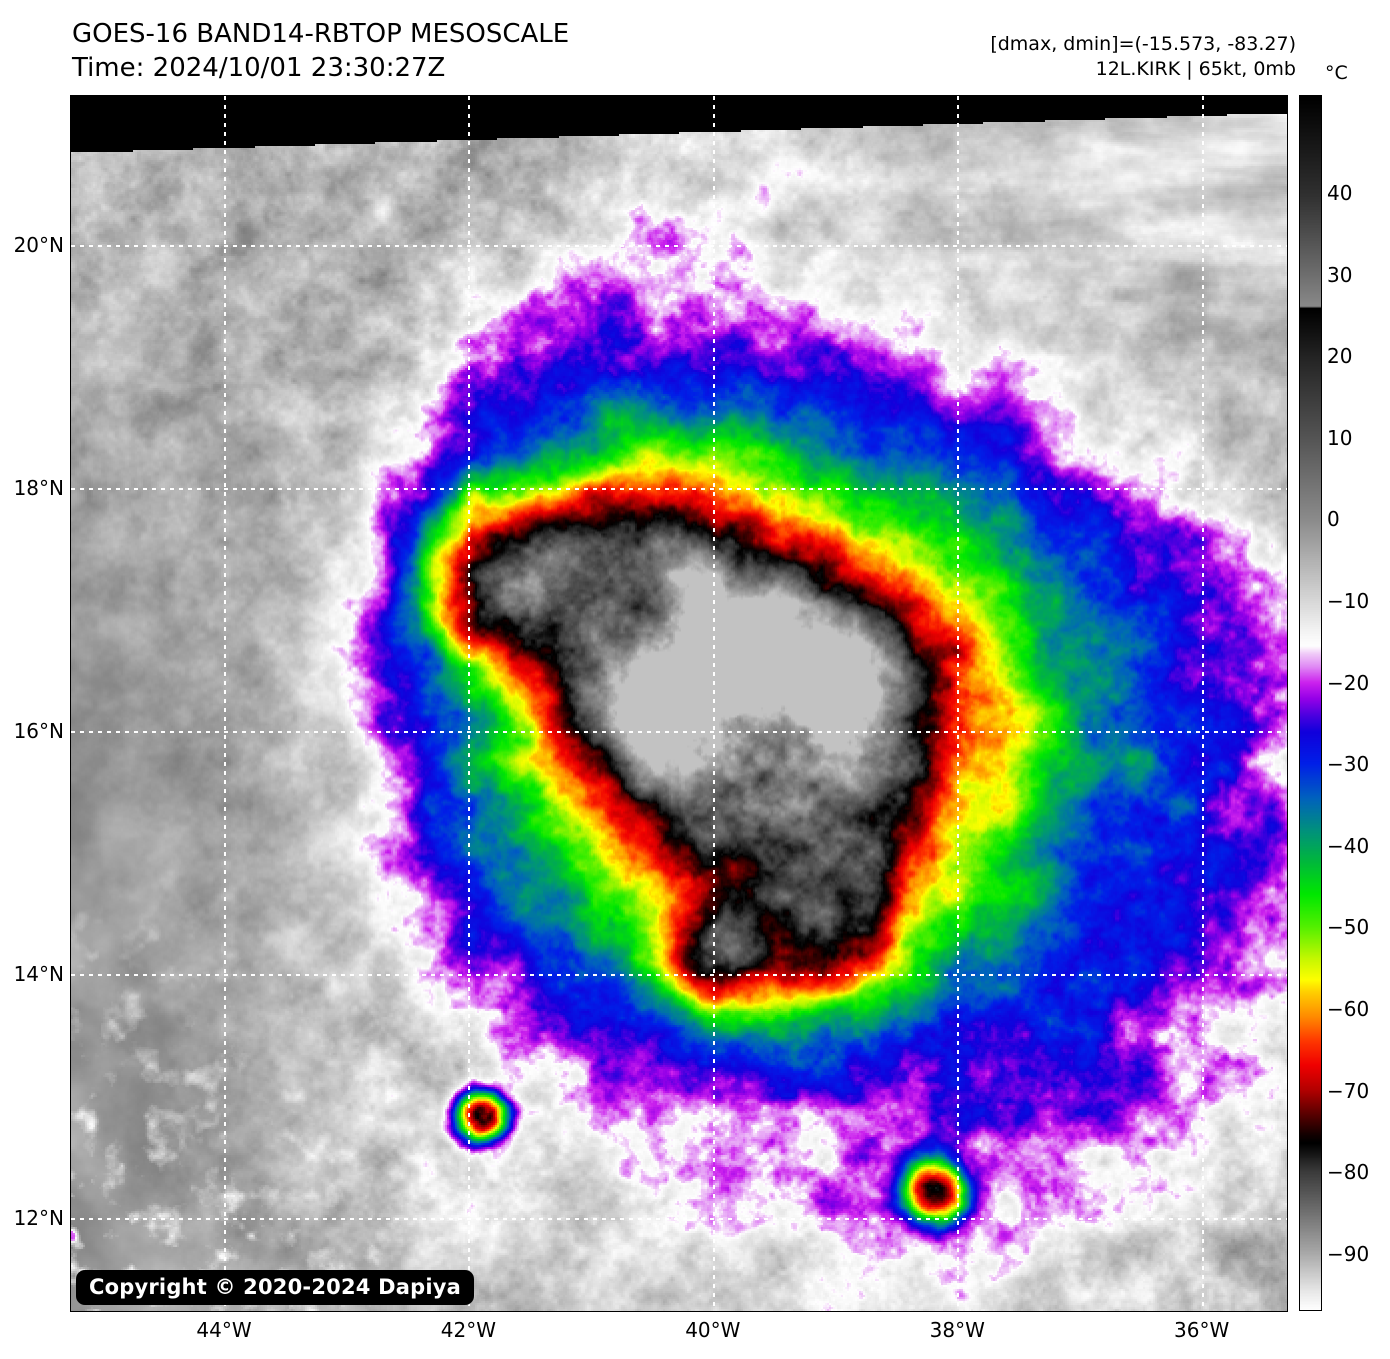 The width and height of the screenshot is (1390, 1359). Describe the element at coordinates (321, 34) in the screenshot. I see `page-title: GOES-16 BAND14-RBTOP MESOSCALE` at that location.